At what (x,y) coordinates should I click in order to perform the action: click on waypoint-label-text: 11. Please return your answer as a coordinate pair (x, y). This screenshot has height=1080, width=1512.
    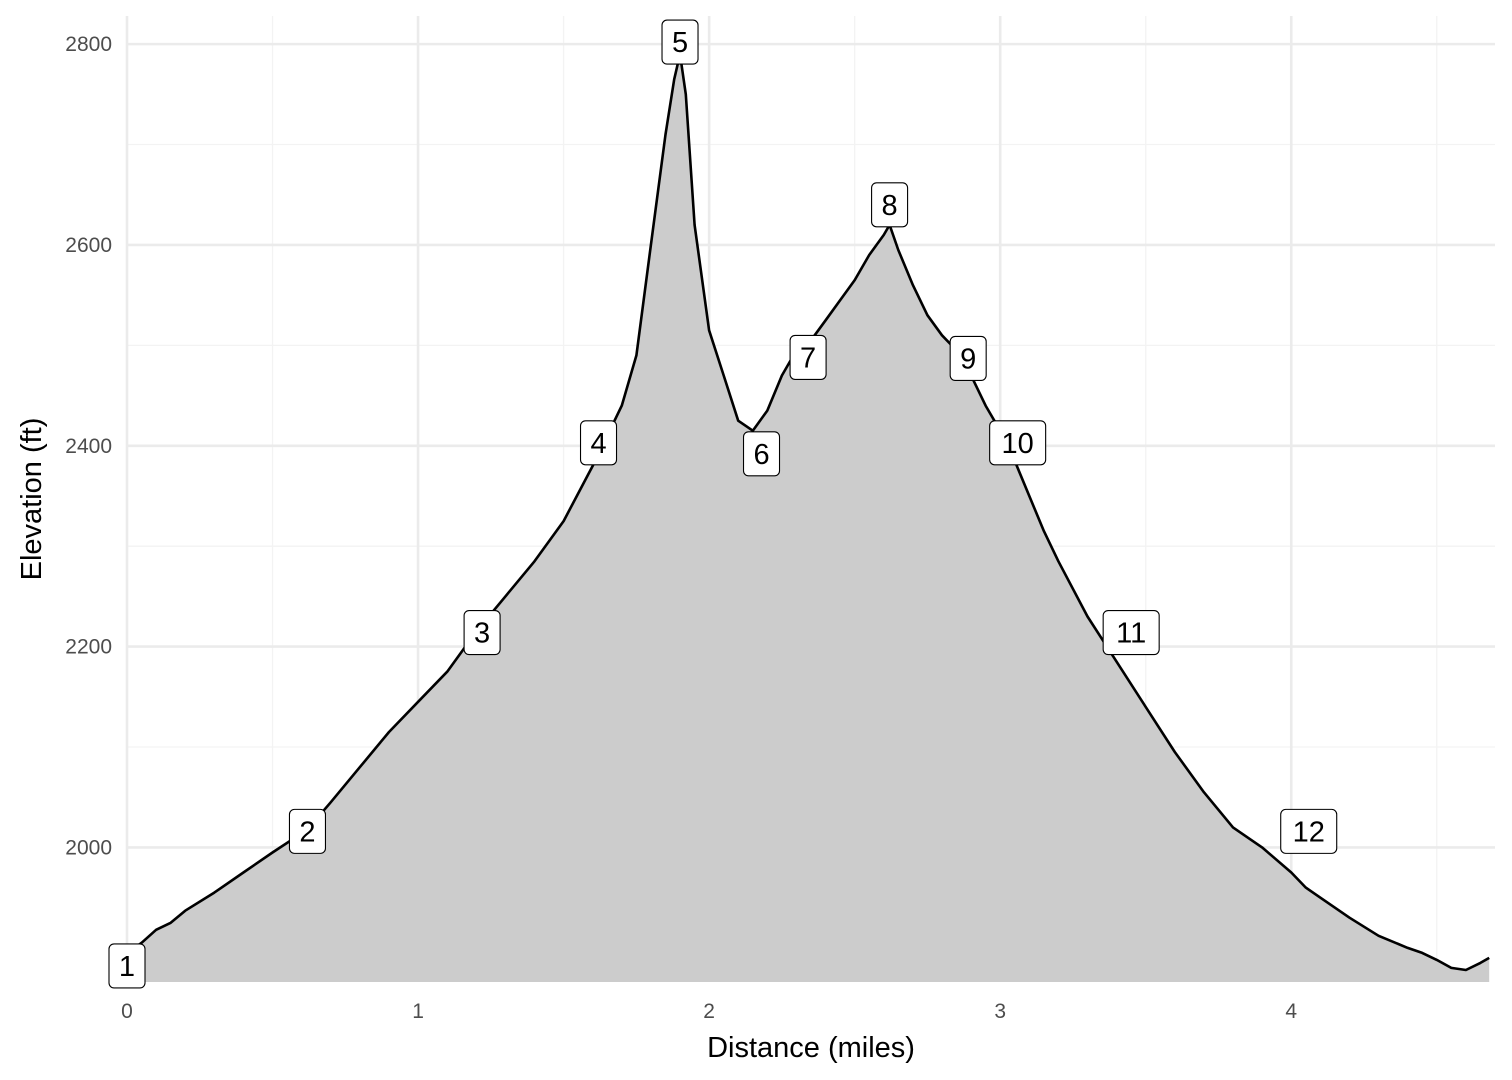
    Looking at the image, I should click on (1131, 634).